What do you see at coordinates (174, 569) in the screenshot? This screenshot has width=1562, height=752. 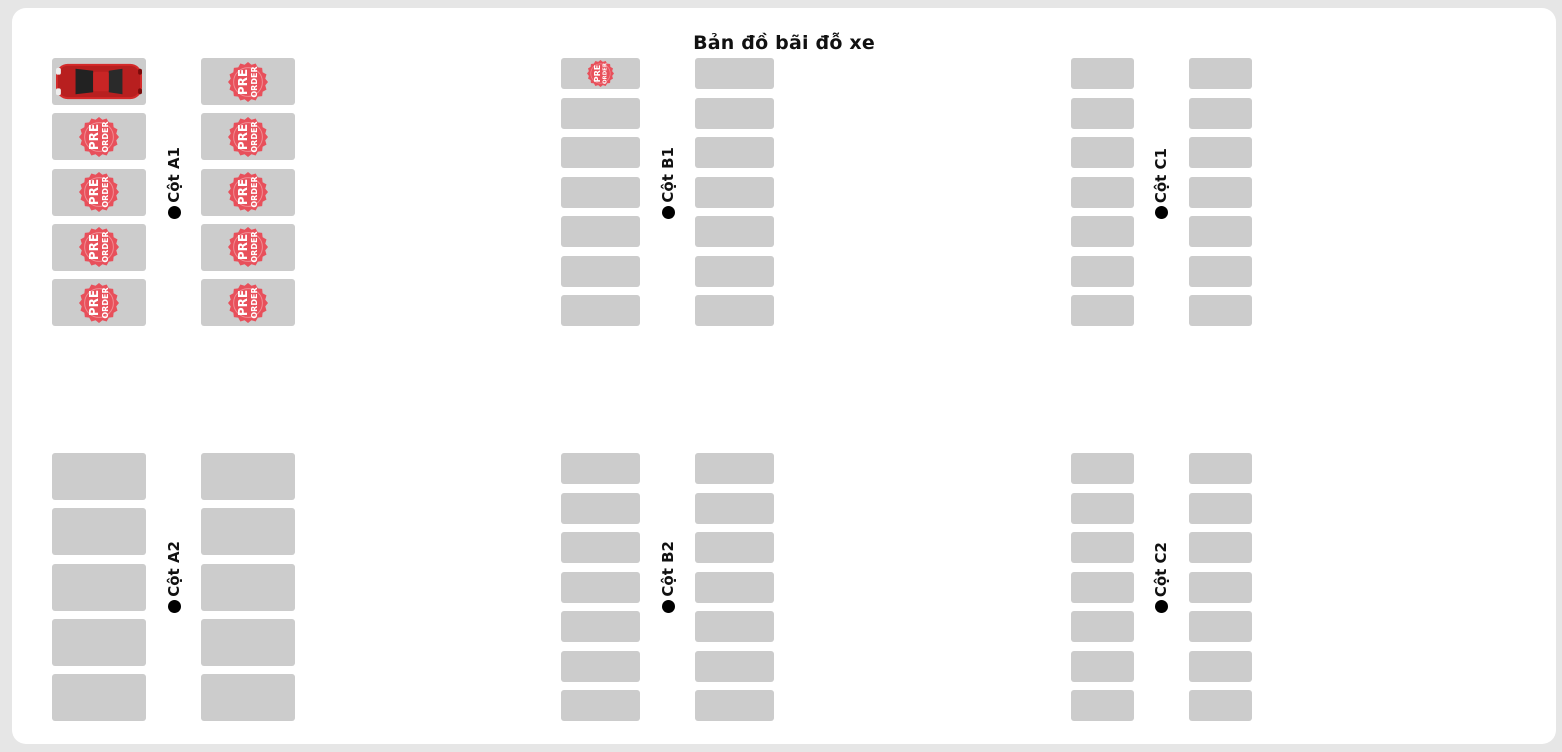 I see `column-label-text: Cột A2` at bounding box center [174, 569].